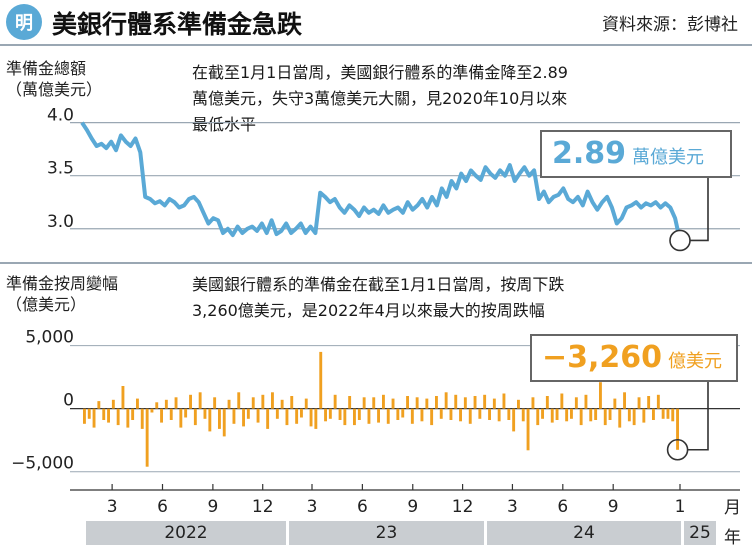 This screenshot has height=549, width=752. What do you see at coordinates (62, 294) in the screenshot?
I see `bottom-panel-label: 準備金按周變幅 （億美元）` at bounding box center [62, 294].